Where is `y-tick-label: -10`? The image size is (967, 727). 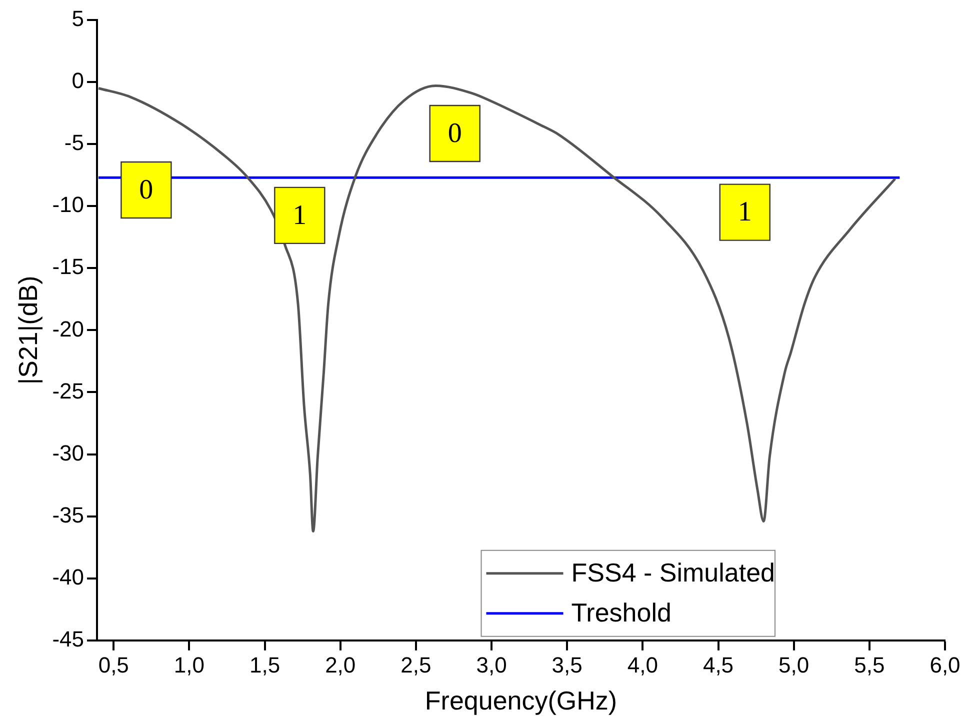
y-tick-label: -10 is located at coordinates (68, 205).